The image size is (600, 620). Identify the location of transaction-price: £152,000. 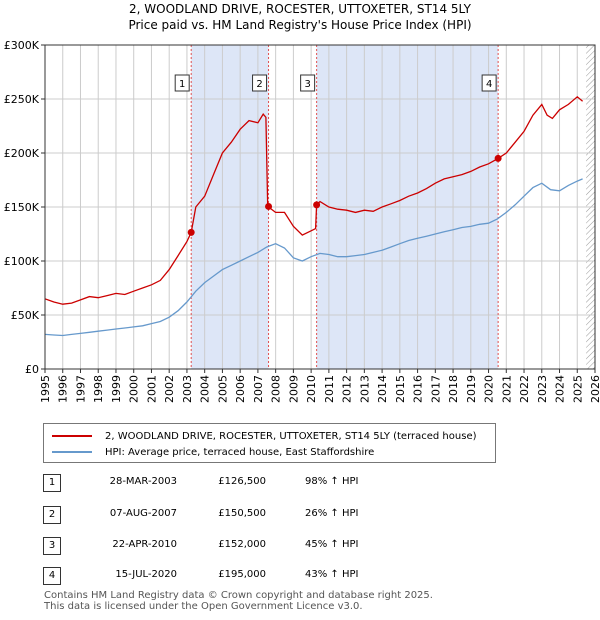
(242, 544).